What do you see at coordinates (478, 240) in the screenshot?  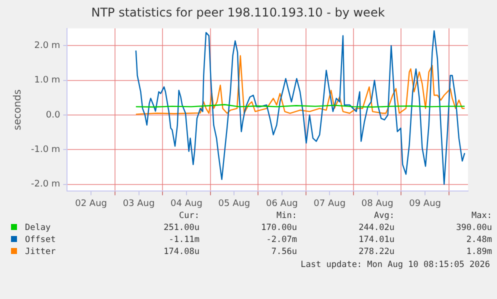 I see `text: 2.48m` at bounding box center [478, 240].